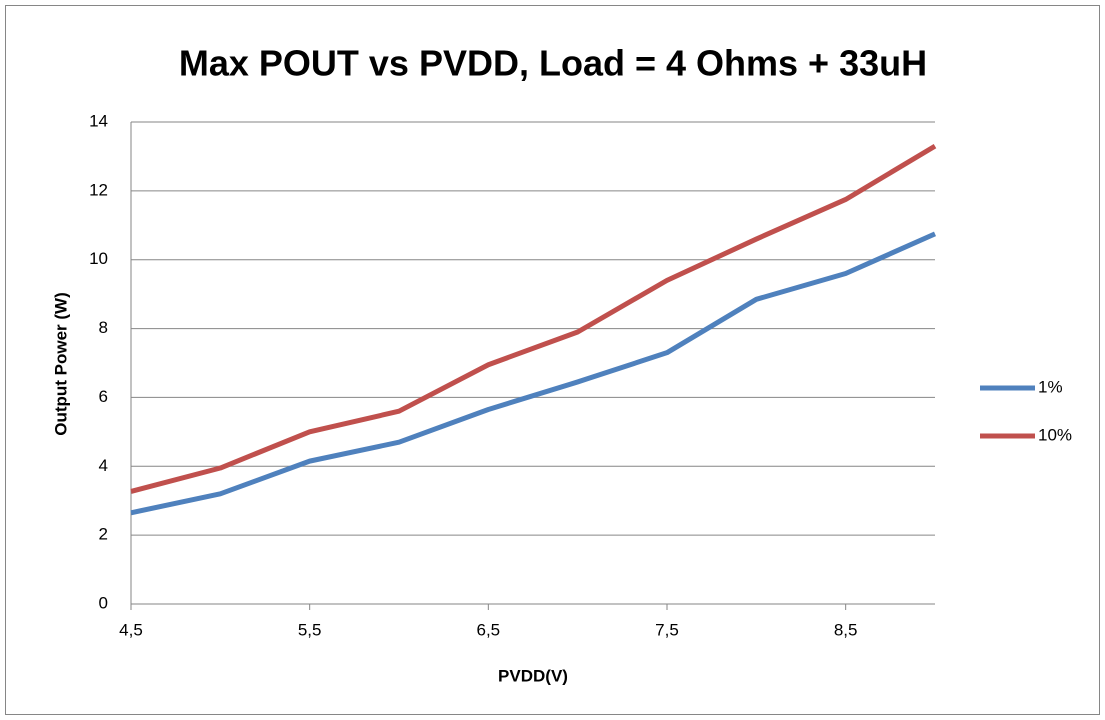  I want to click on y-tick-label: 4, so click(103, 465).